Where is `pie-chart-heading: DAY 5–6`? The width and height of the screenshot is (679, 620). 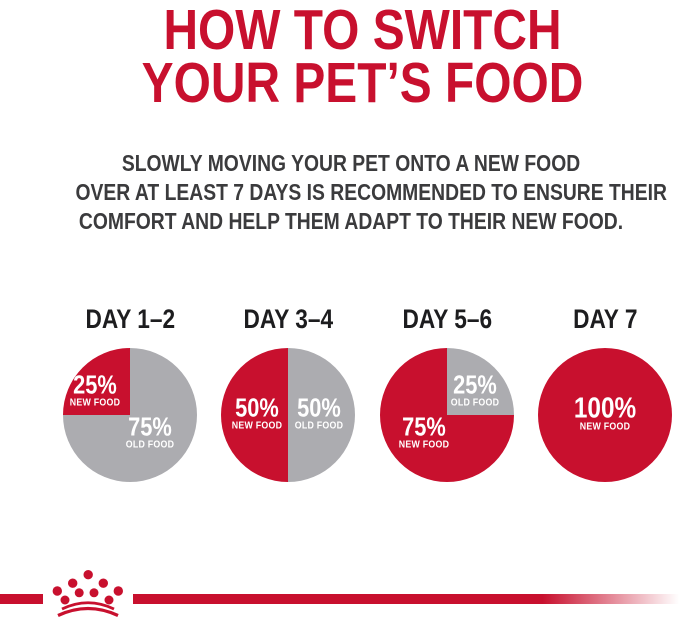
pie-chart-heading: DAY 5–6 is located at coordinates (447, 319).